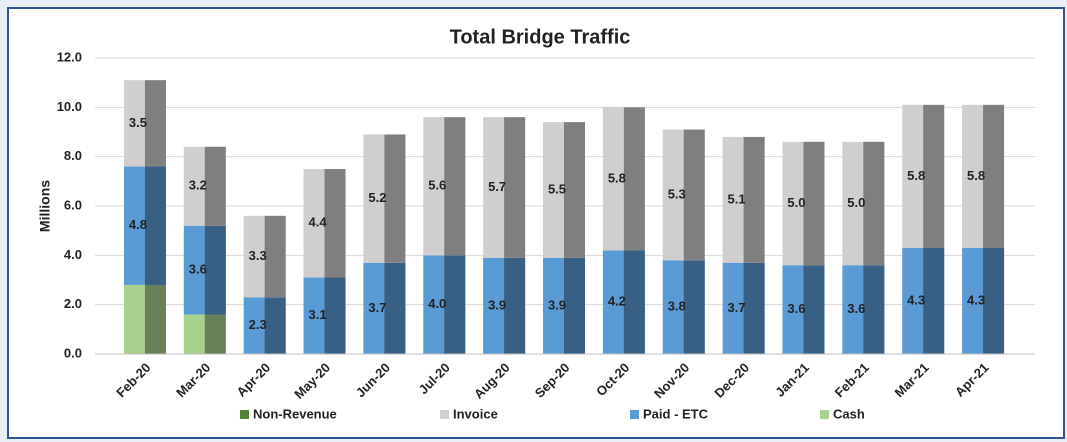 The width and height of the screenshot is (1067, 442). What do you see at coordinates (73, 303) in the screenshot?
I see `y-tick-label: 2.0` at bounding box center [73, 303].